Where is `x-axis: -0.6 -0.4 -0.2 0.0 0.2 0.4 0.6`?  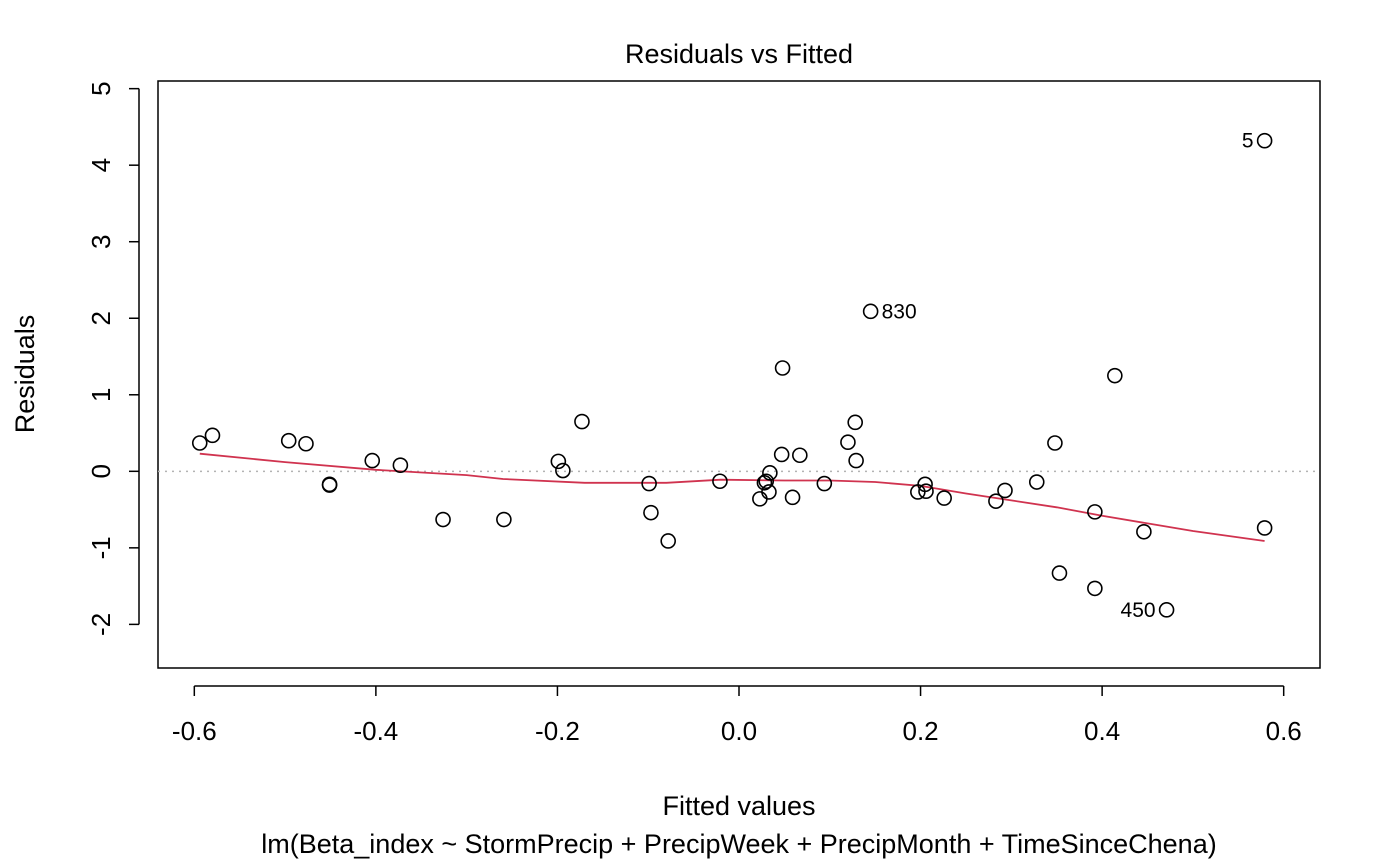
x-axis: -0.6 -0.4 -0.2 0.0 0.2 0.4 0.6 is located at coordinates (737, 715).